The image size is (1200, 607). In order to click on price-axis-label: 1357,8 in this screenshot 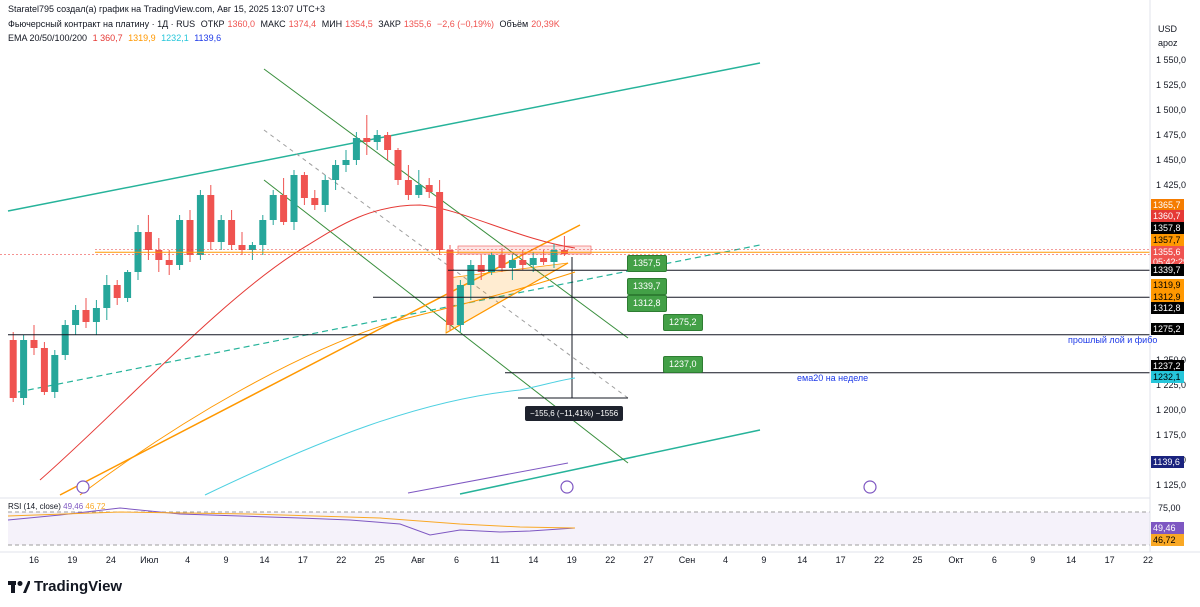, I will do `click(1167, 228)`.